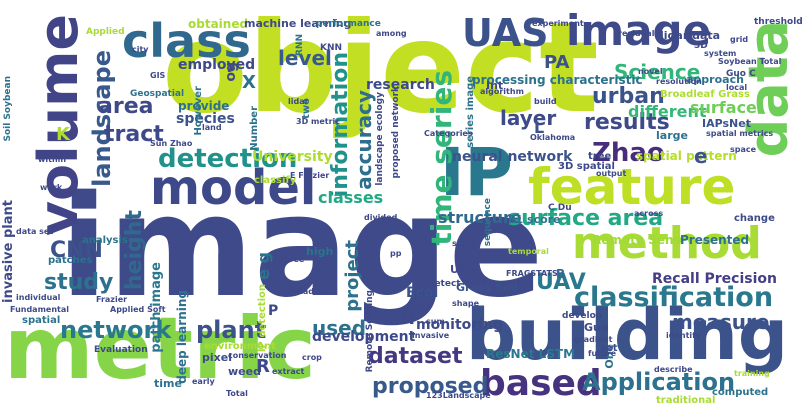  I want to click on word-used: used, so click(339, 328).